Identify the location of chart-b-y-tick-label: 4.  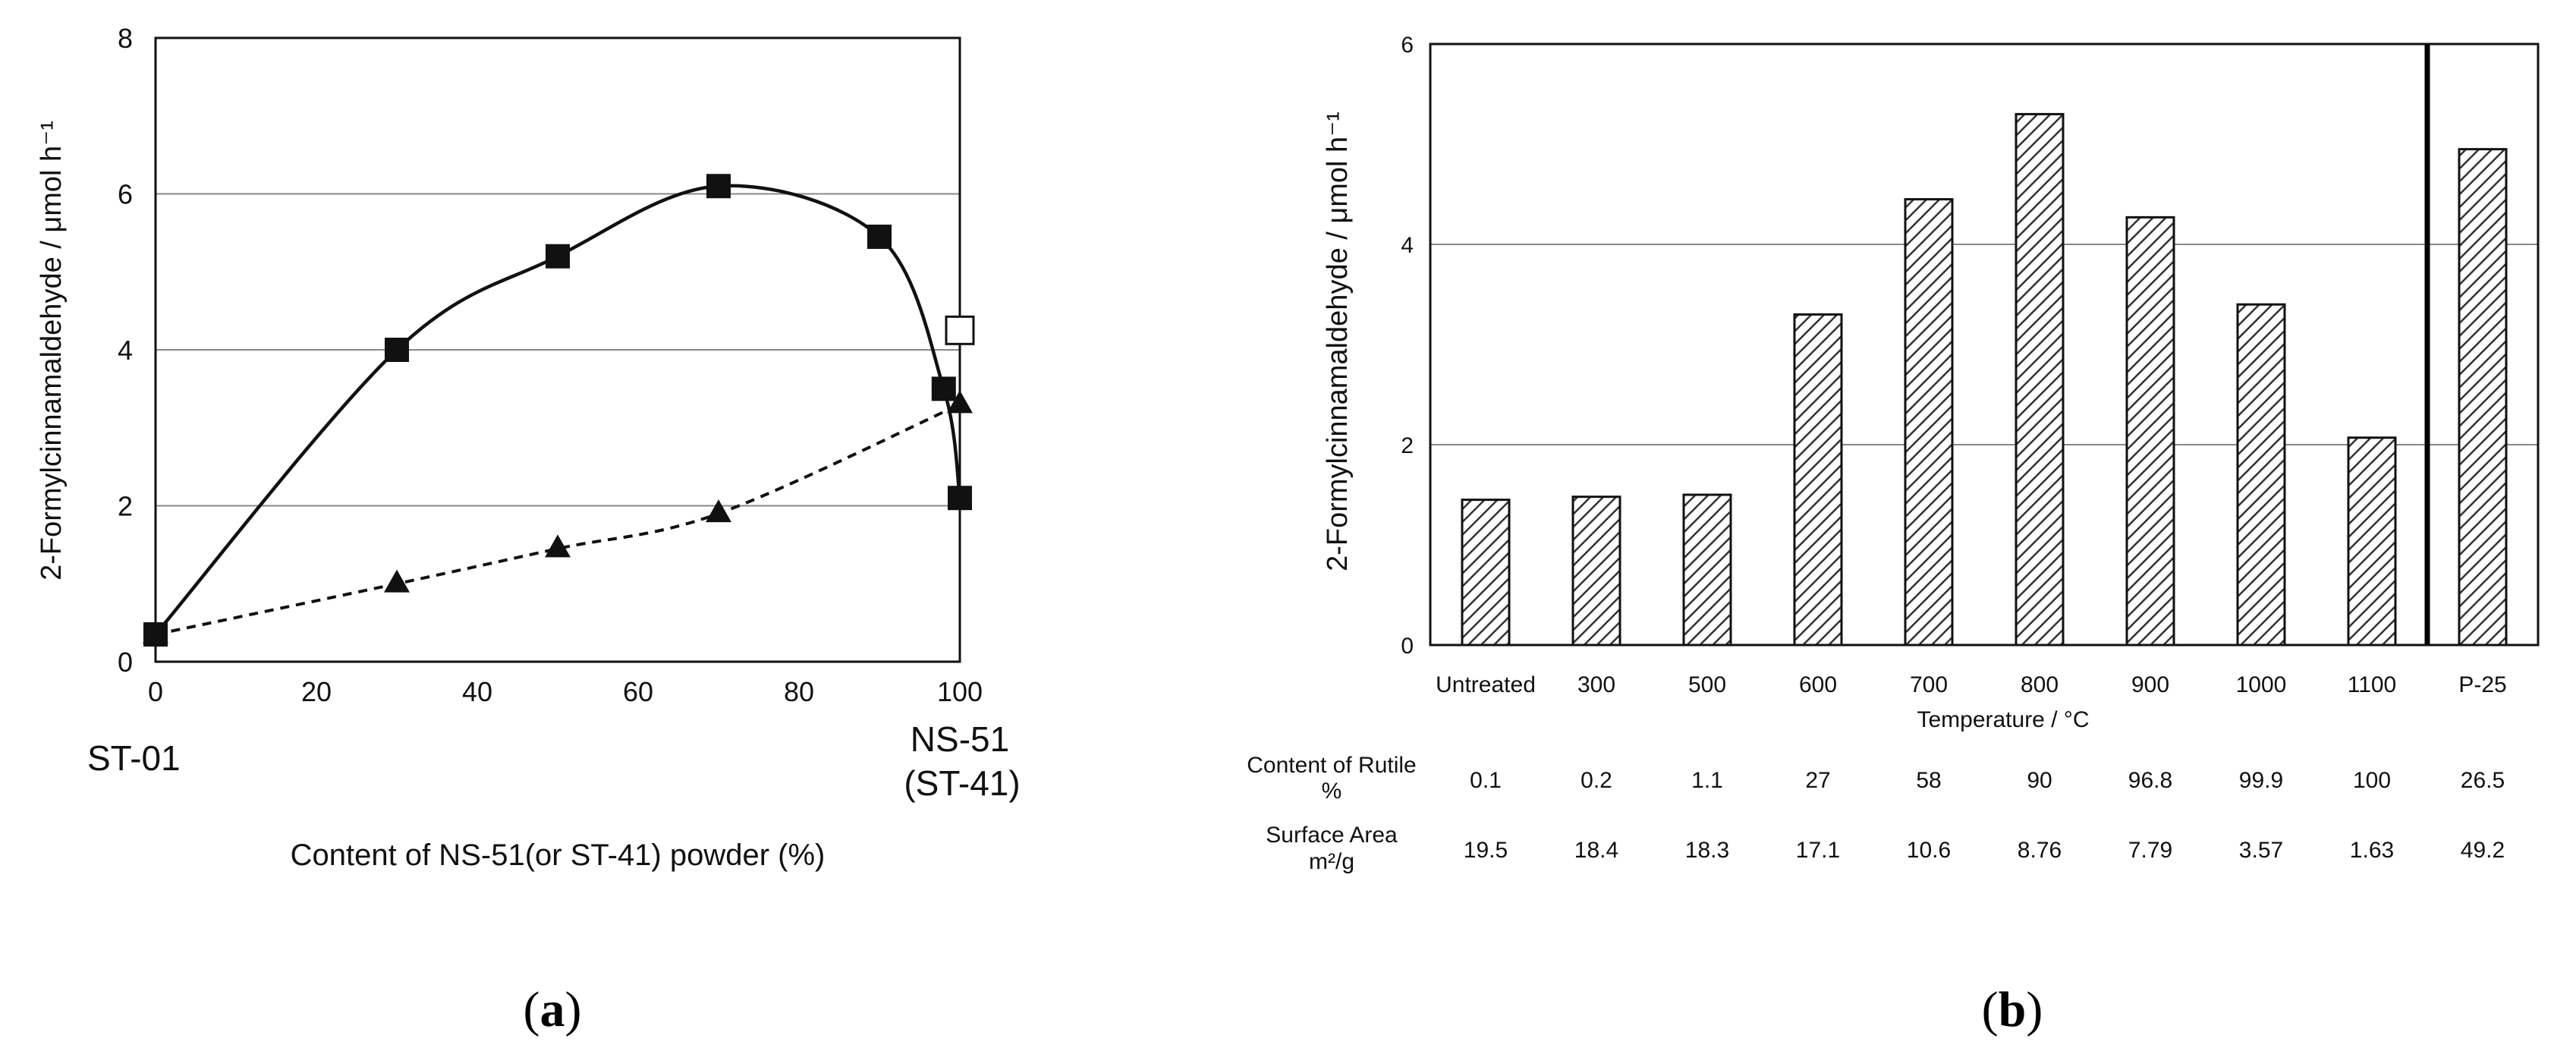
(1407, 245).